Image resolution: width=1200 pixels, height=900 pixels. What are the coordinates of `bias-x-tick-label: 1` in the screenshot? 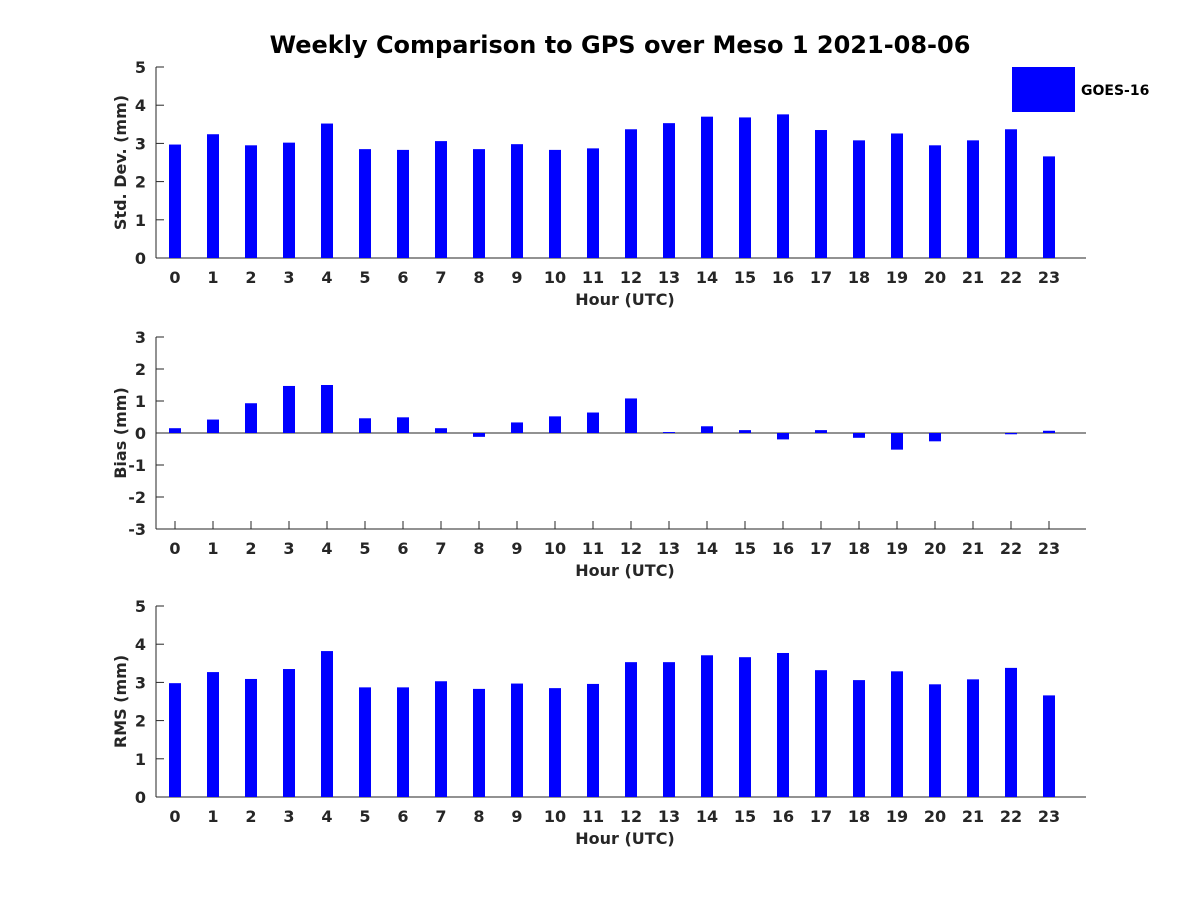 It's located at (212, 548).